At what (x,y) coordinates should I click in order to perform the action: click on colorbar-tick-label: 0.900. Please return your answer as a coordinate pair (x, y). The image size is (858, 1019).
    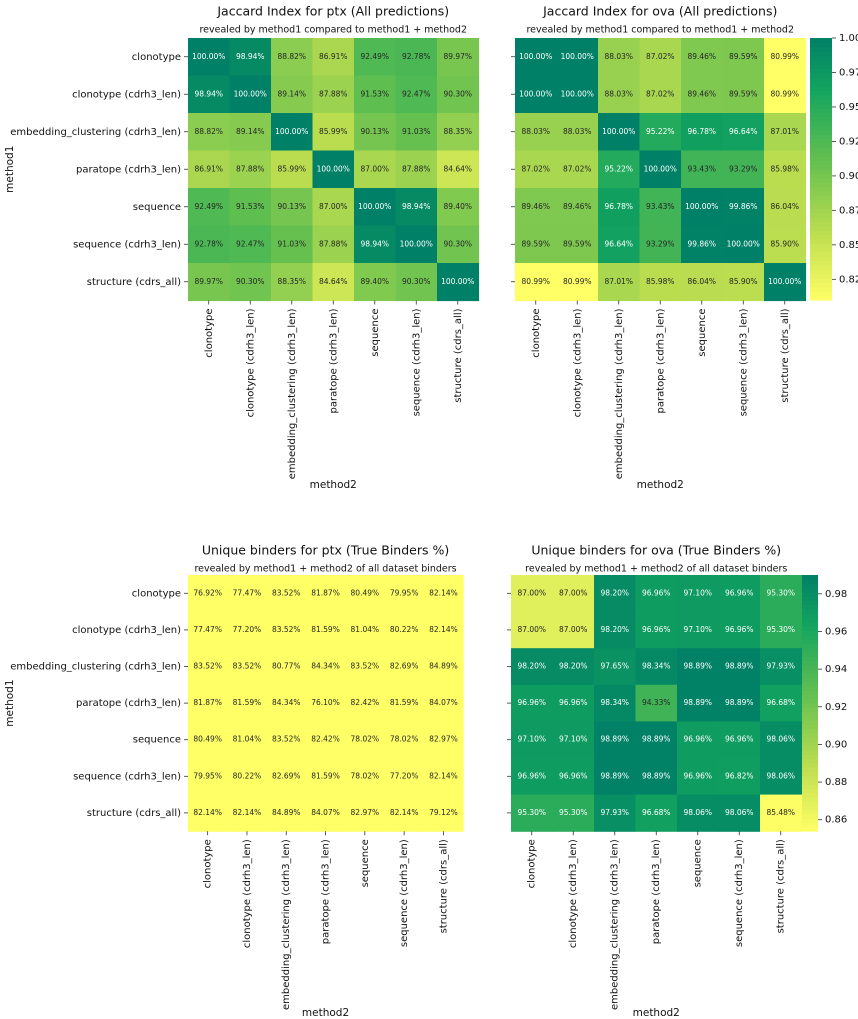
    Looking at the image, I should click on (848, 176).